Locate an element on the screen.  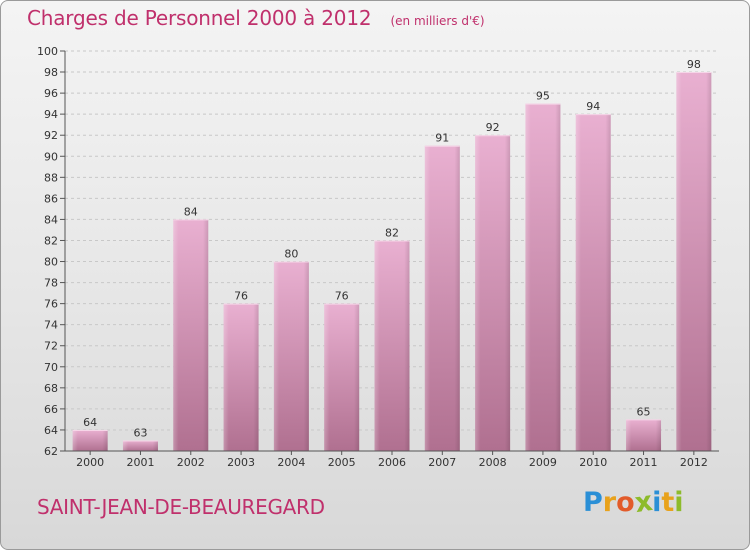
value-label: 84 is located at coordinates (191, 211).